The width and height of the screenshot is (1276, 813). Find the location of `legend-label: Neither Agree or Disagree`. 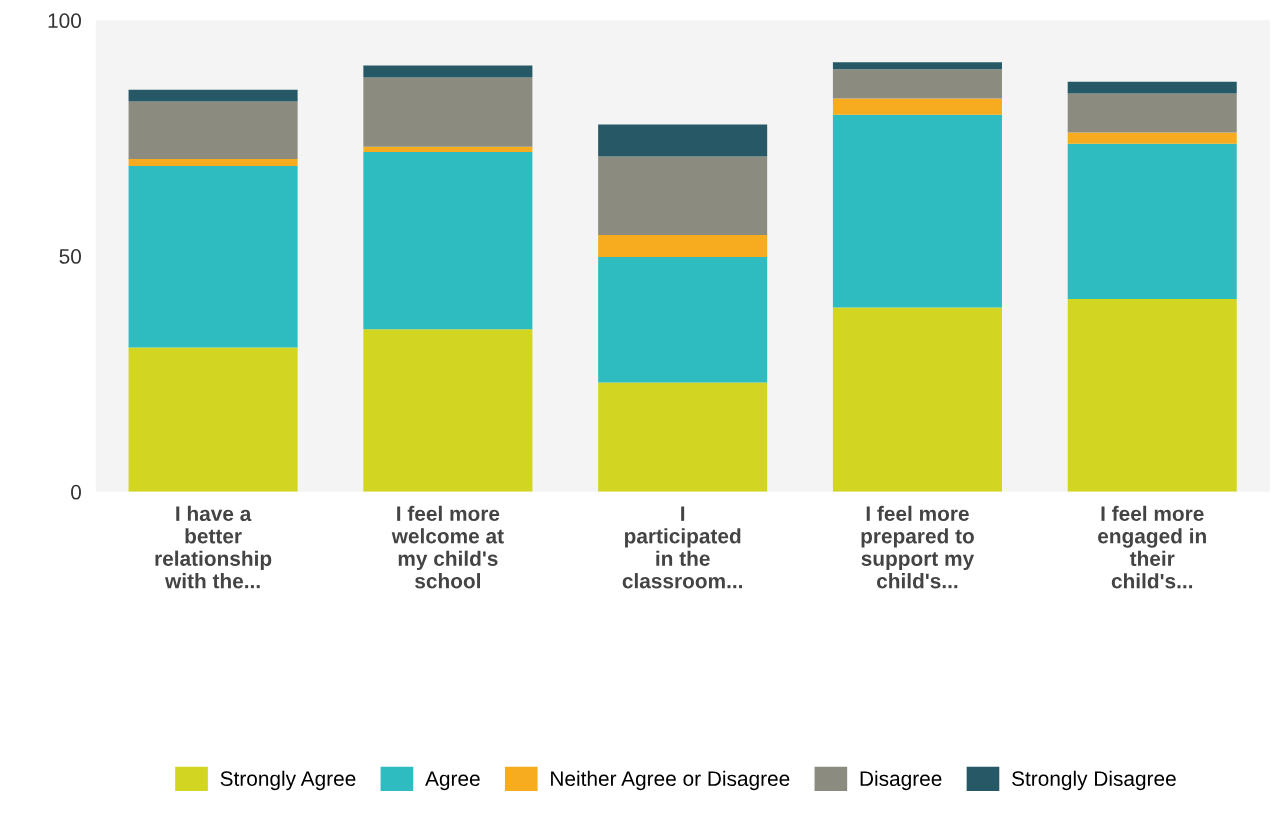

legend-label: Neither Agree or Disagree is located at coordinates (670, 780).